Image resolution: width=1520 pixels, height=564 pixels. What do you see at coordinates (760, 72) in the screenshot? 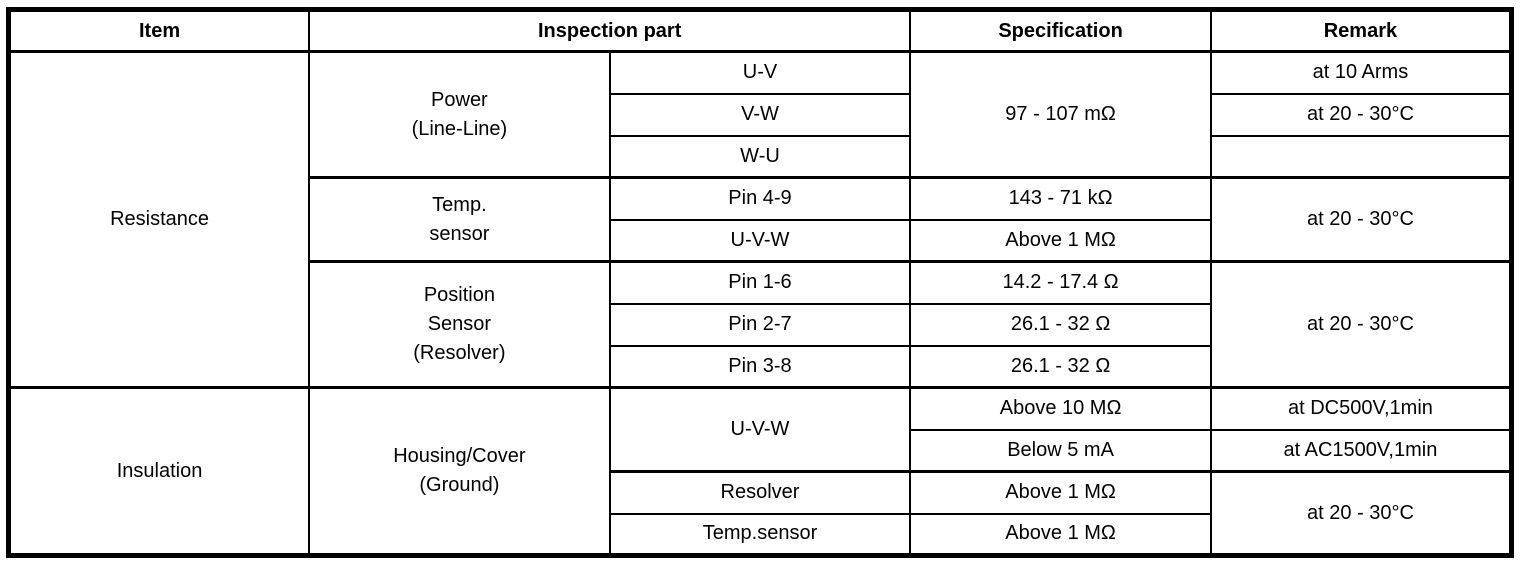
I see `cell-sub-uv: U-V` at bounding box center [760, 72].